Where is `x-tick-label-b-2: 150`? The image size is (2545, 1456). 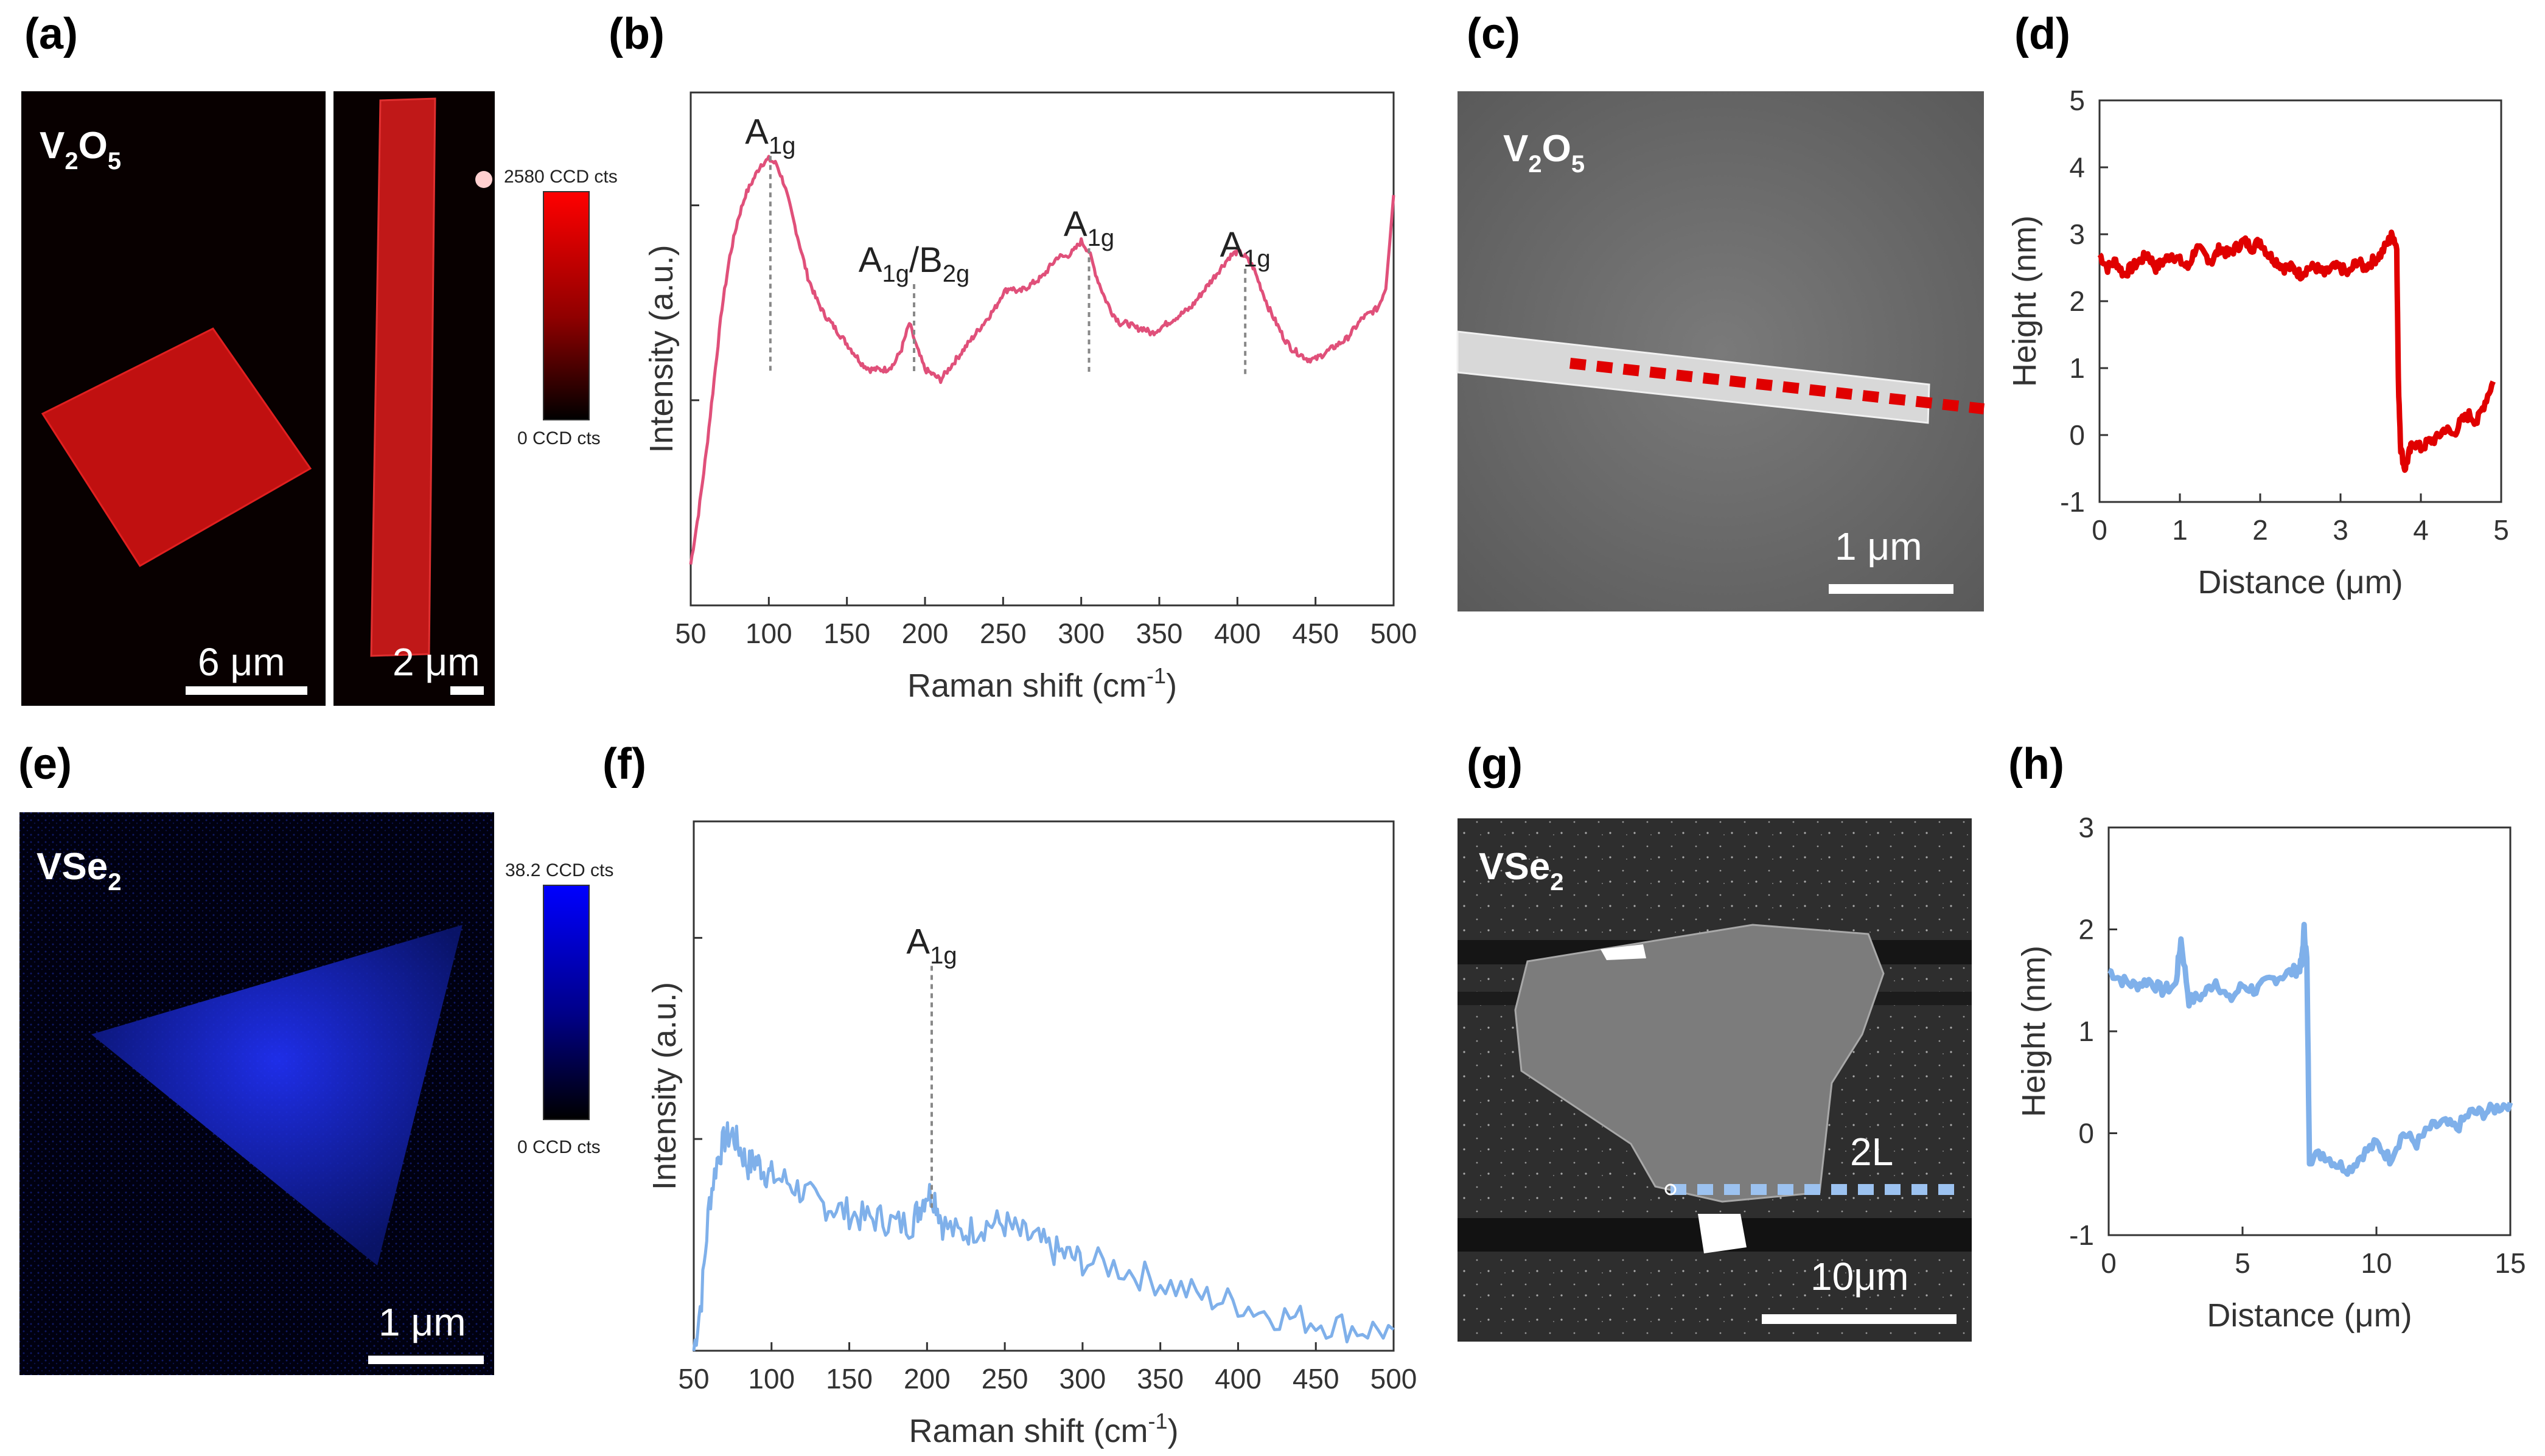
x-tick-label-b-2: 150 is located at coordinates (846, 633).